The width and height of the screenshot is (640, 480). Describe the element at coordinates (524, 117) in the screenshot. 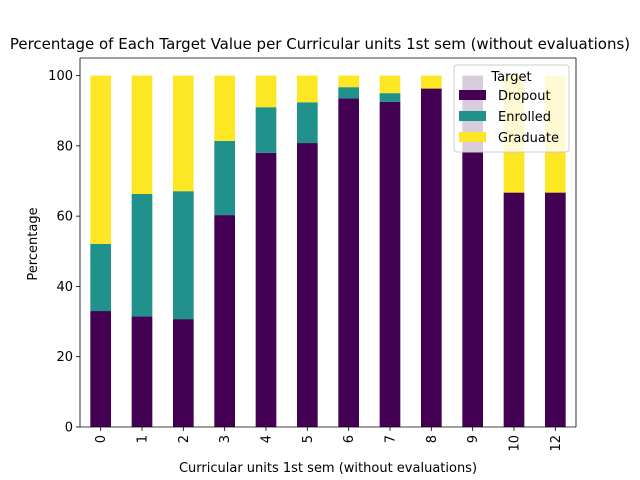

I see `legend-label-enrolled: Enrolled` at that location.